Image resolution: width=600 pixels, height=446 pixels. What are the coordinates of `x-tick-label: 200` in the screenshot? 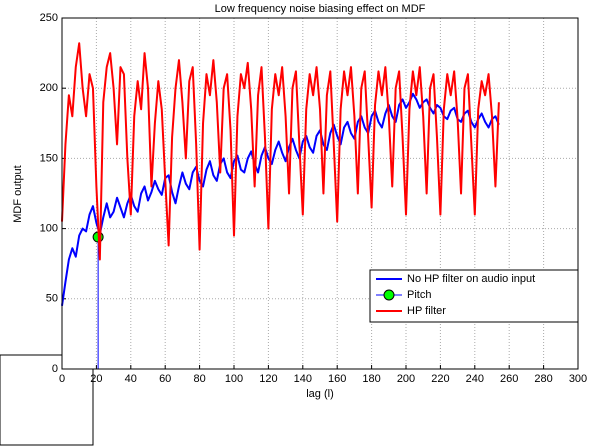 It's located at (406, 379).